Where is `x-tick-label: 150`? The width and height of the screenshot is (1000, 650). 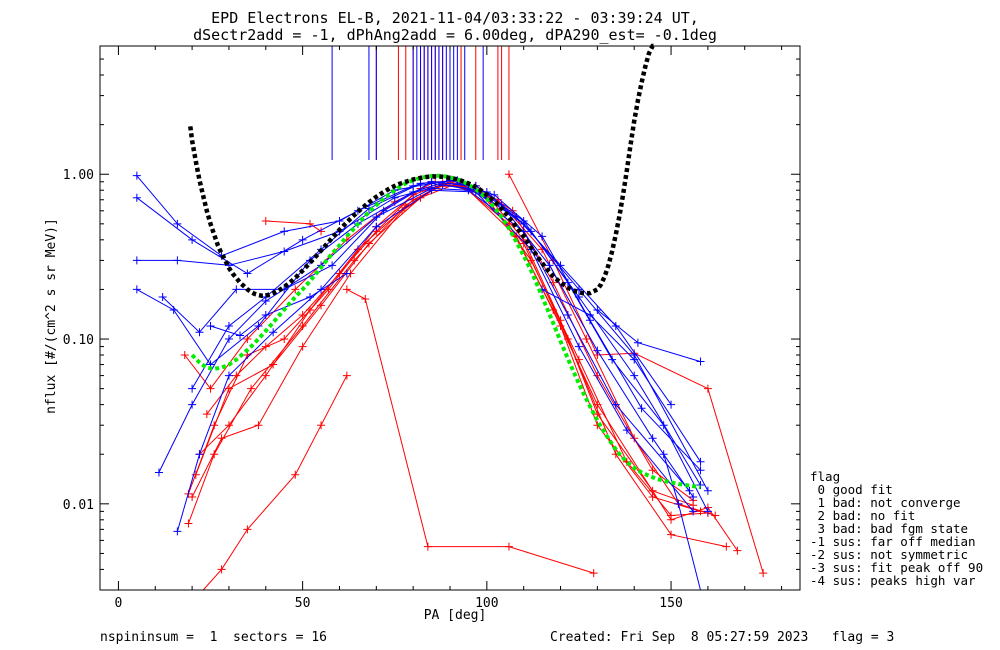
x-tick-label: 150 is located at coordinates (670, 603).